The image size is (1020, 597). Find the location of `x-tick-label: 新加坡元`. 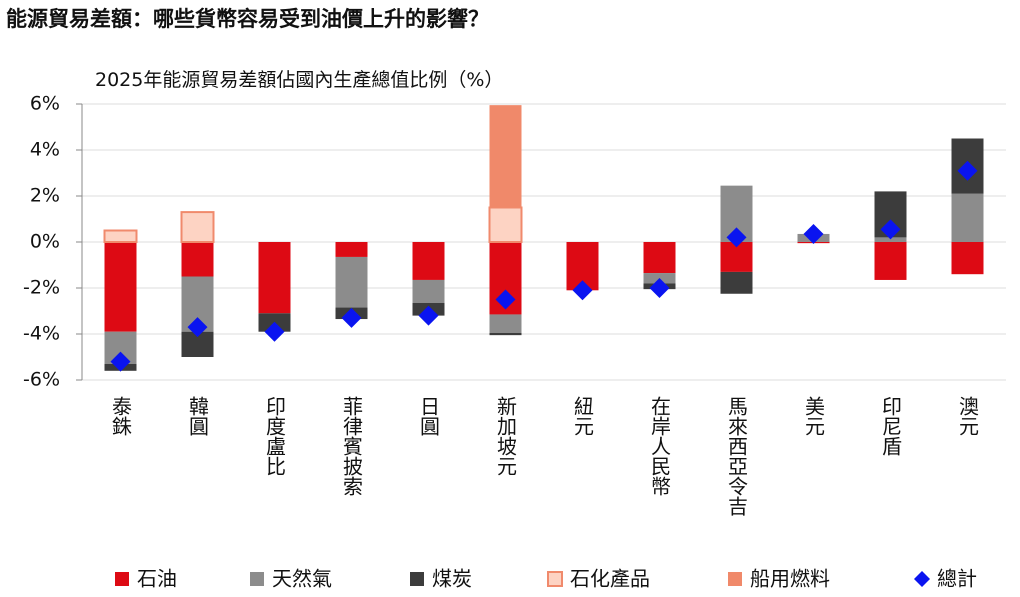

x-tick-label: 新加坡元 is located at coordinates (506, 436).